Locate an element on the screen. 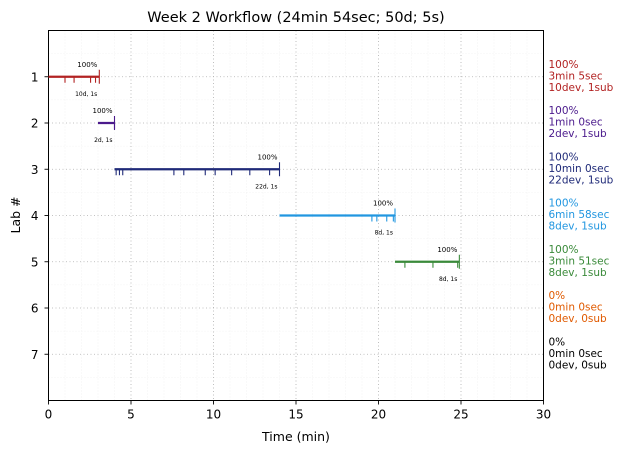 Image resolution: width=627 pixels, height=453 pixels. y-tick-label: 3 is located at coordinates (35, 170).